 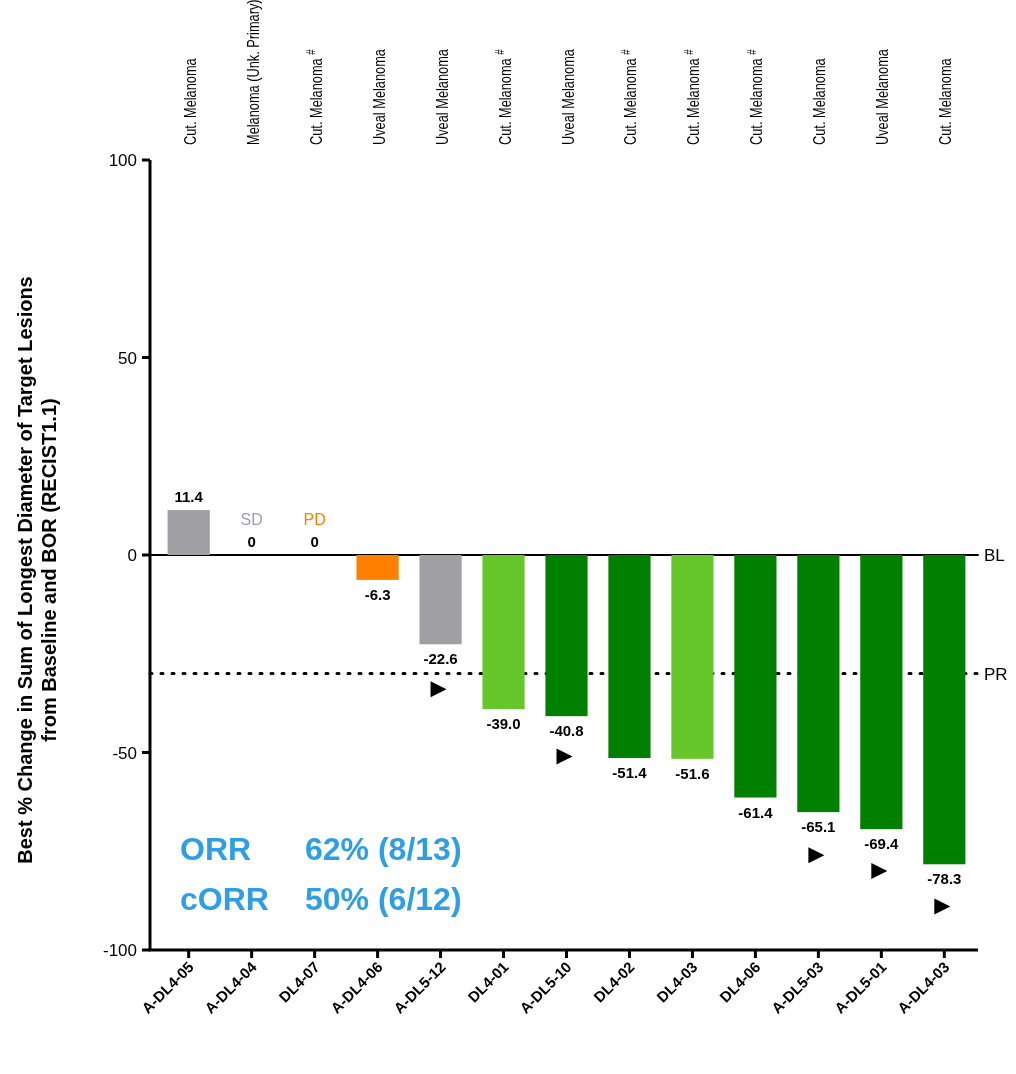 I want to click on data-label: -78.3, so click(x=944, y=879).